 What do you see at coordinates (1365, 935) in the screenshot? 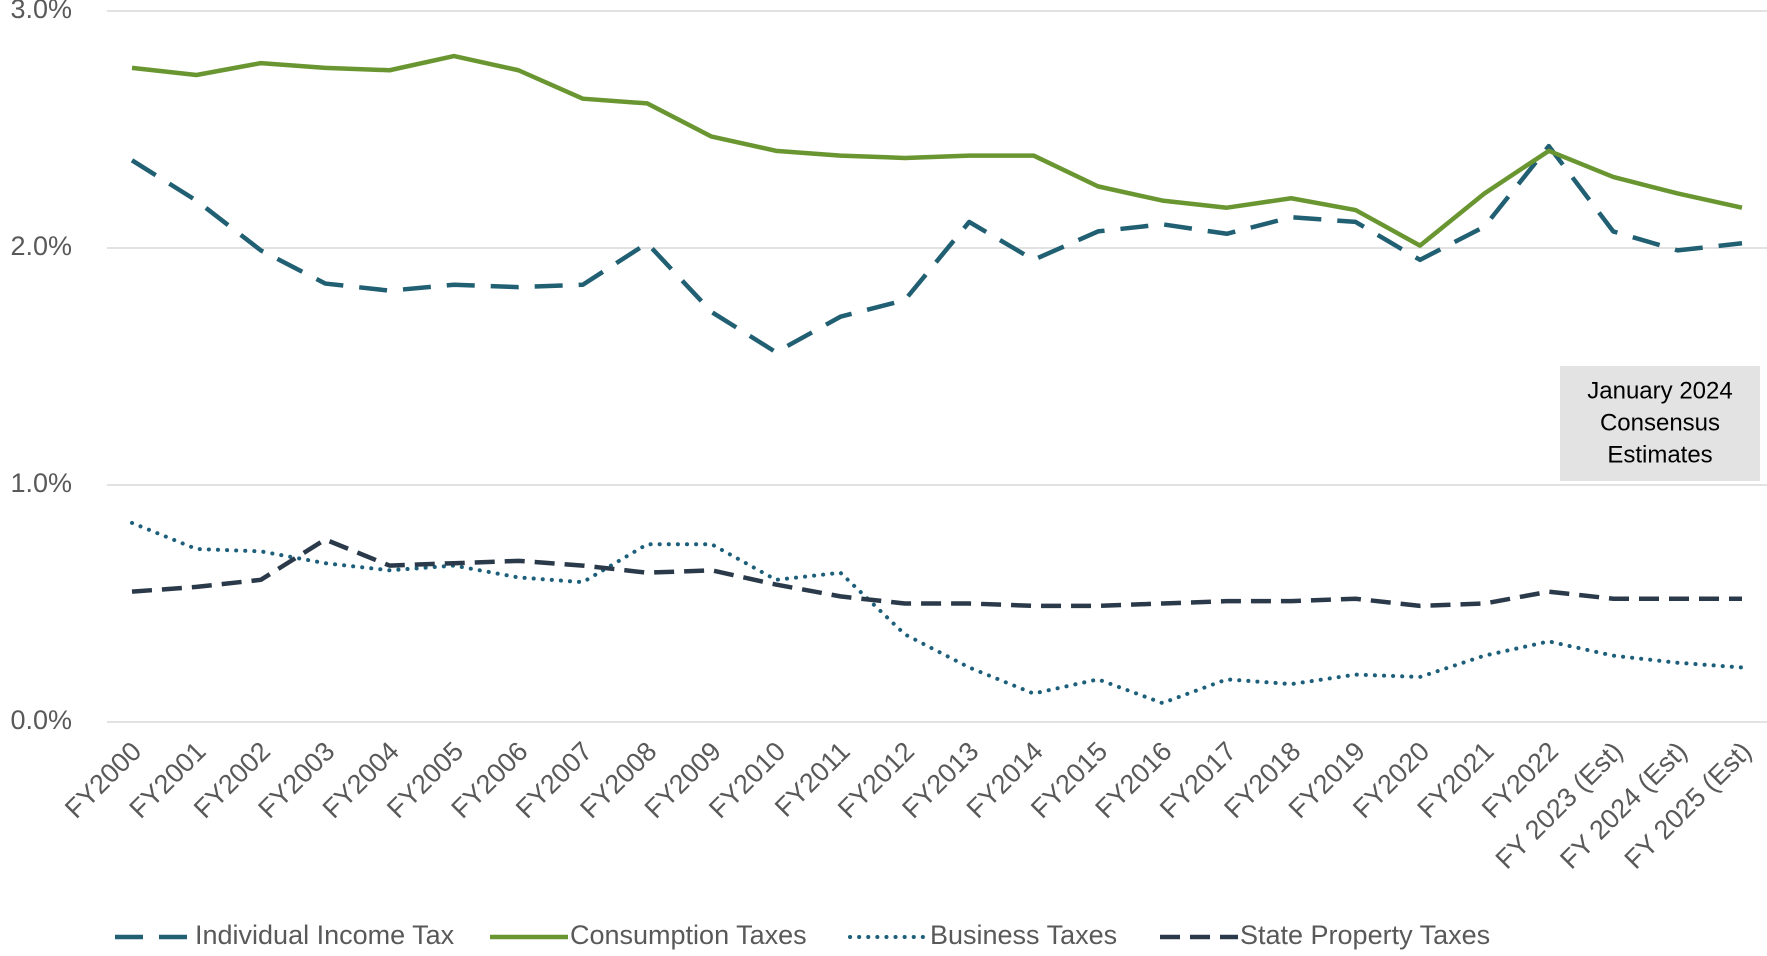
I see `legend-label: State Property Taxes` at bounding box center [1365, 935].